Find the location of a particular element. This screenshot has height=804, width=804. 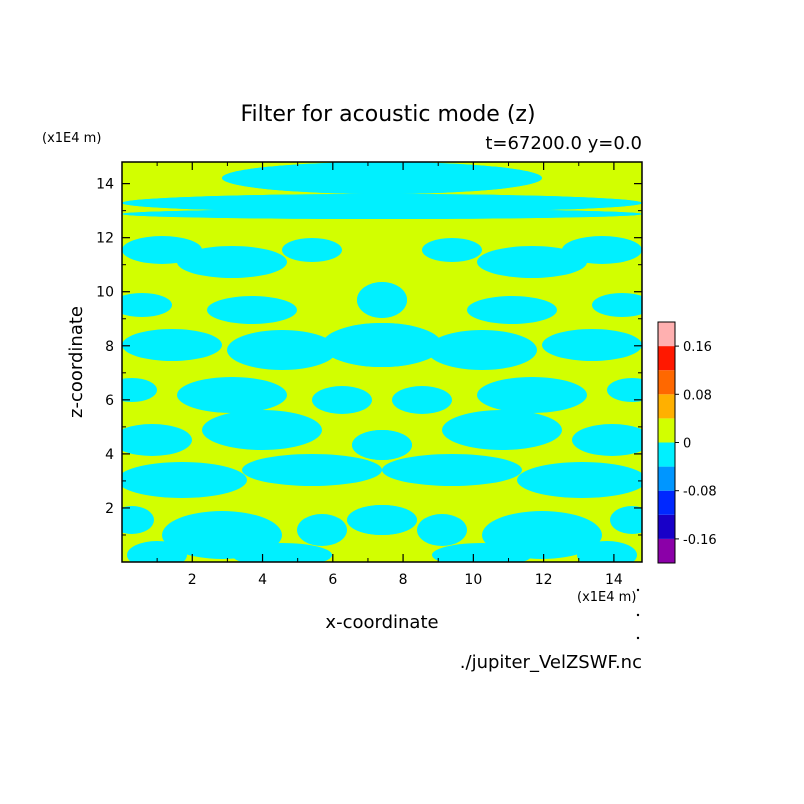

x-unit-label: (x1E4 m) is located at coordinates (606, 597).